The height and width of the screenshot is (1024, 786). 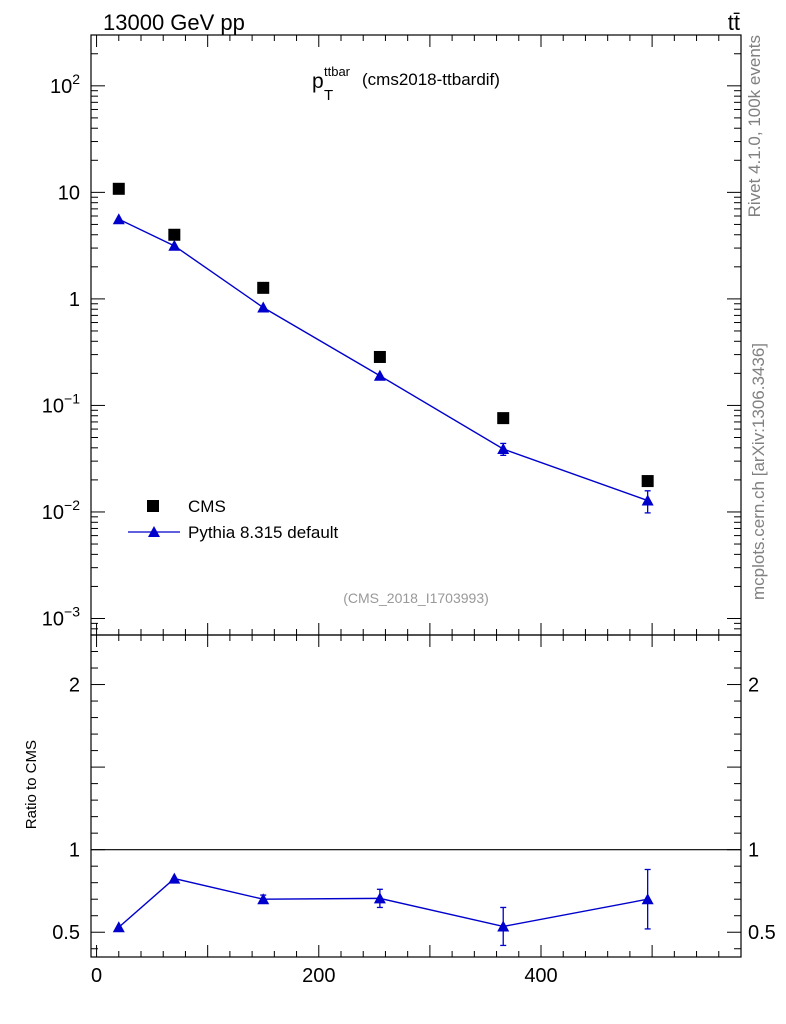 What do you see at coordinates (734, 22) in the screenshot?
I see `process-label: tt̄` at bounding box center [734, 22].